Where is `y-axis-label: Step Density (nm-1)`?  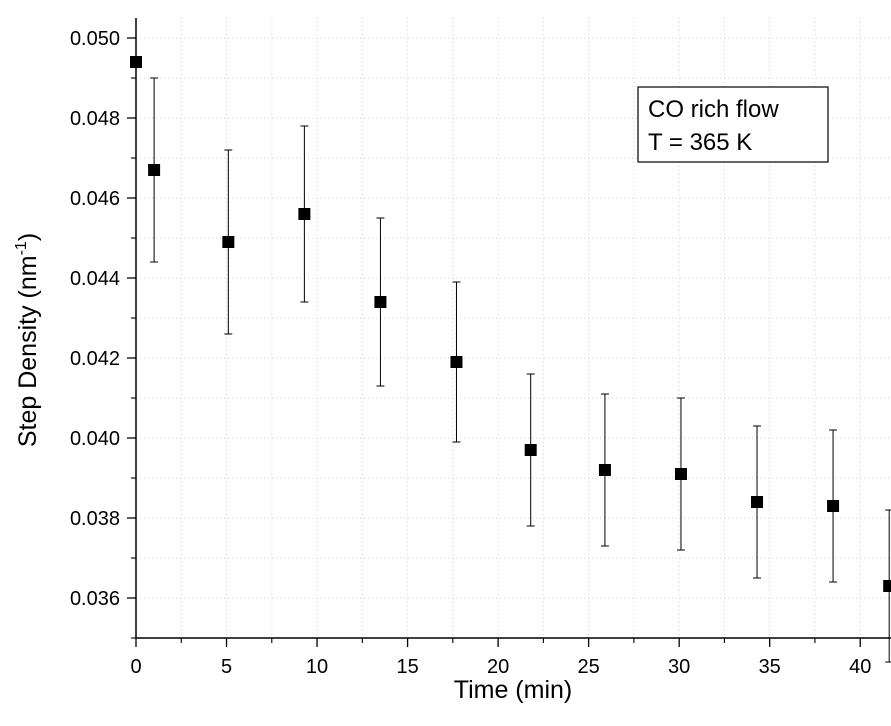 y-axis-label: Step Density (nm-1) is located at coordinates (27, 340).